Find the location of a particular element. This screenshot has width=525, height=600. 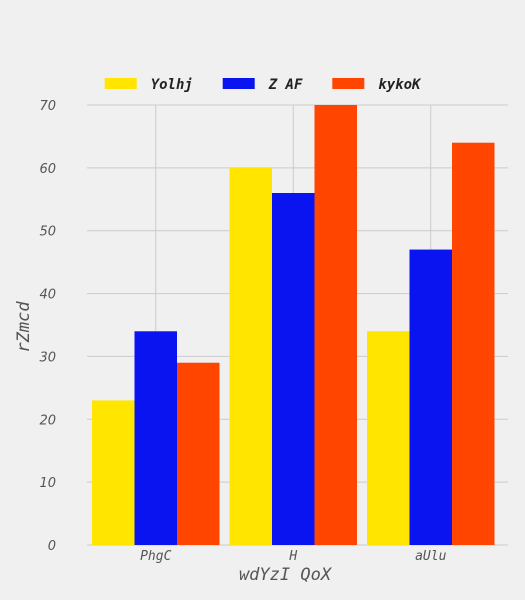

y-tick-label: 70 is located at coordinates (47, 106).